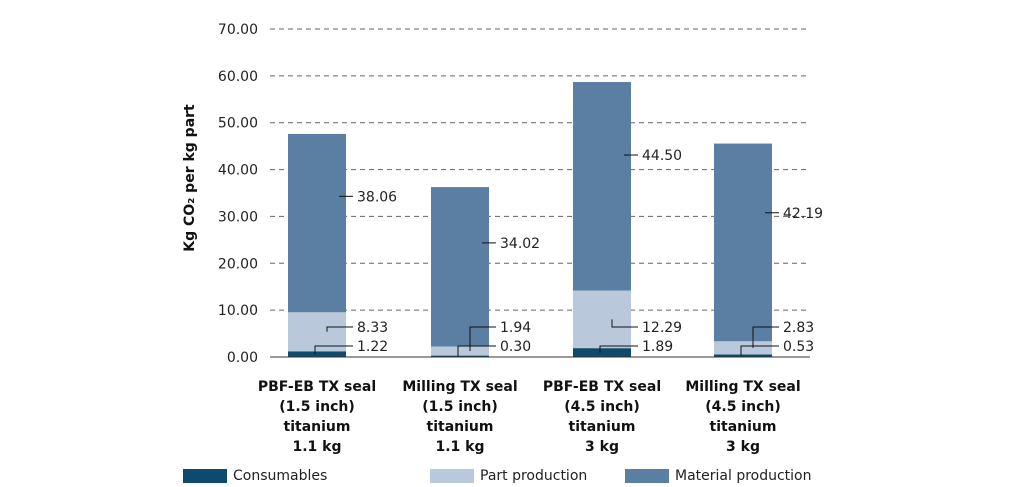 Image resolution: width=1024 pixels, height=487 pixels. Describe the element at coordinates (515, 347) in the screenshot. I see `data-label-consumables: 0.30` at that location.